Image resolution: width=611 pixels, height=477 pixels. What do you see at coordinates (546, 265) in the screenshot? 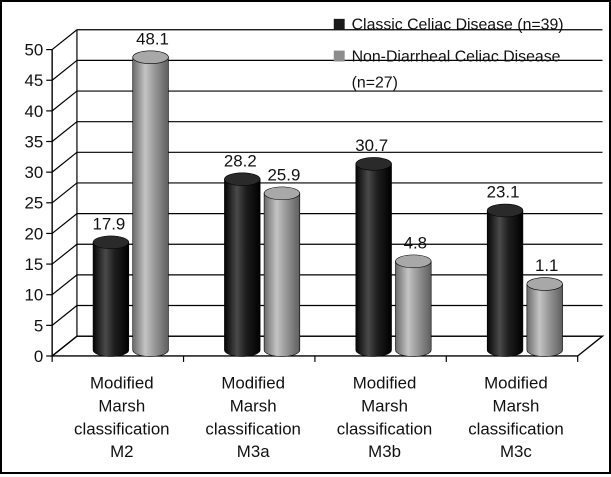
I see `data-label: 1.1` at bounding box center [546, 265].